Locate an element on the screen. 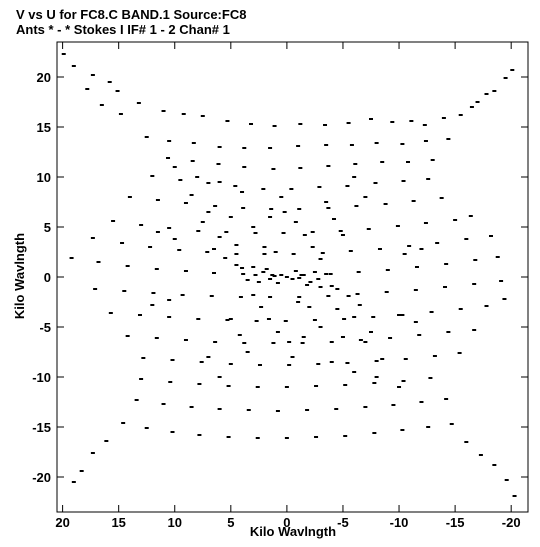 This screenshot has height=547, width=540. x-tick-label: 0 is located at coordinates (286, 522).